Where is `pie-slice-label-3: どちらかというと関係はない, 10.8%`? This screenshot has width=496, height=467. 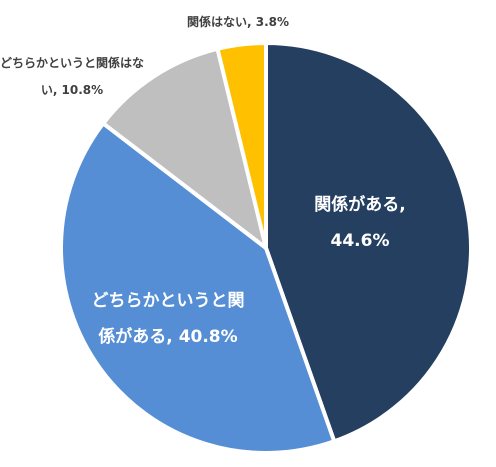 pie-slice-label-3: どちらかというと関係はない, 10.8% is located at coordinates (72, 76).